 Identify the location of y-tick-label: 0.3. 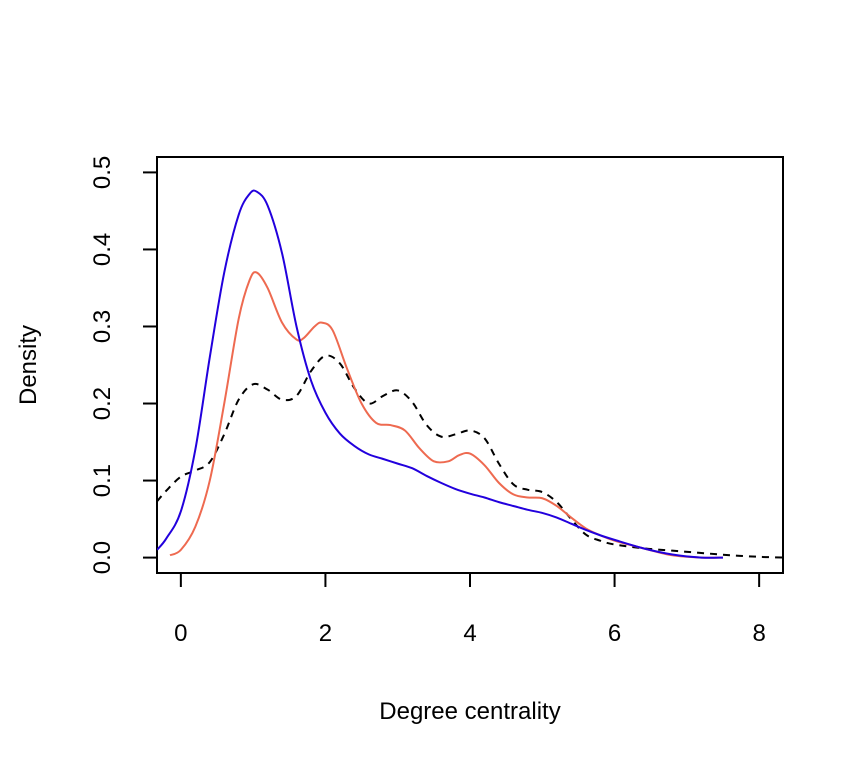
(102, 326).